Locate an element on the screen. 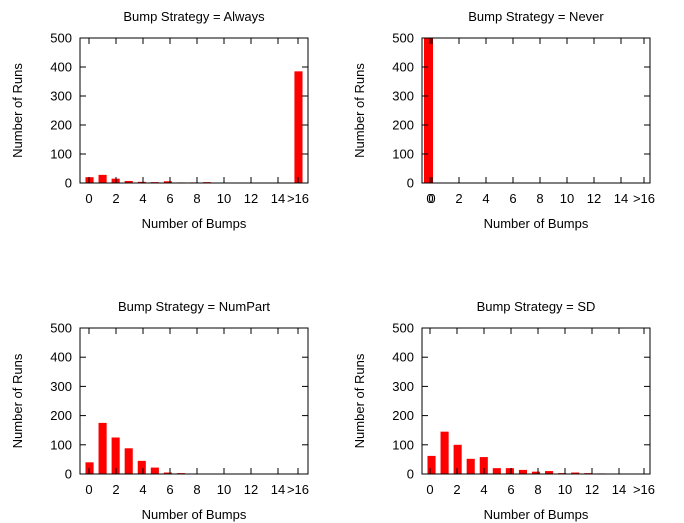  bar-gt16 is located at coordinates (298, 127).